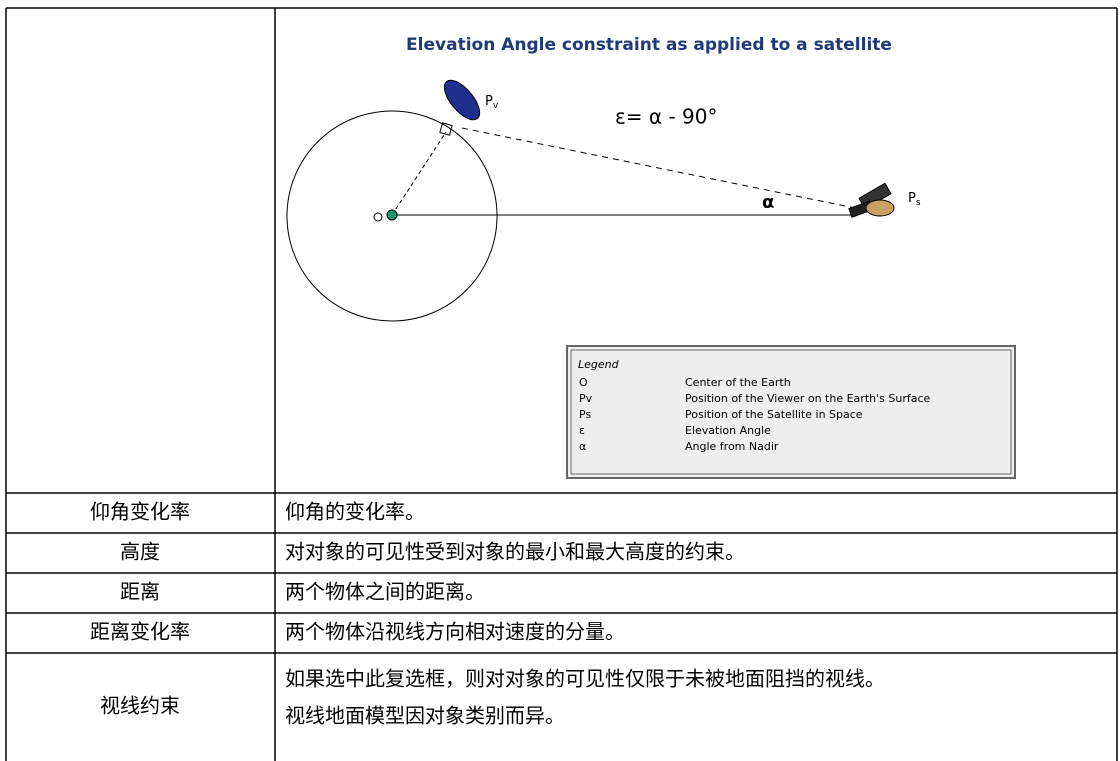 Image resolution: width=1120 pixels, height=761 pixels. Describe the element at coordinates (774, 414) in the screenshot. I see `legend-text: Position of the Satellite in Space` at that location.